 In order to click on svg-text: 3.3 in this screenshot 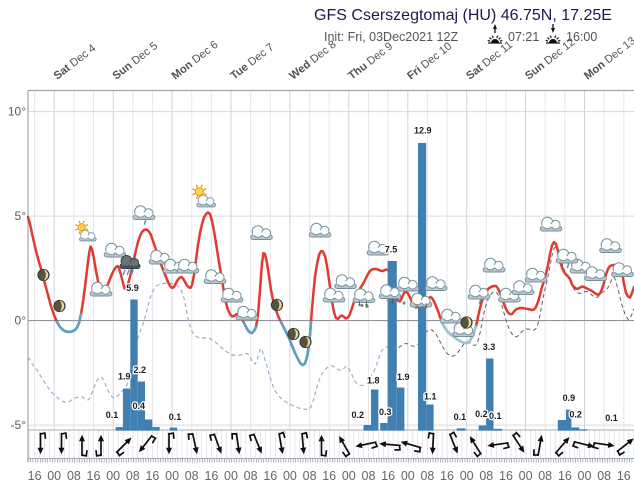, I will do `click(489, 347)`.